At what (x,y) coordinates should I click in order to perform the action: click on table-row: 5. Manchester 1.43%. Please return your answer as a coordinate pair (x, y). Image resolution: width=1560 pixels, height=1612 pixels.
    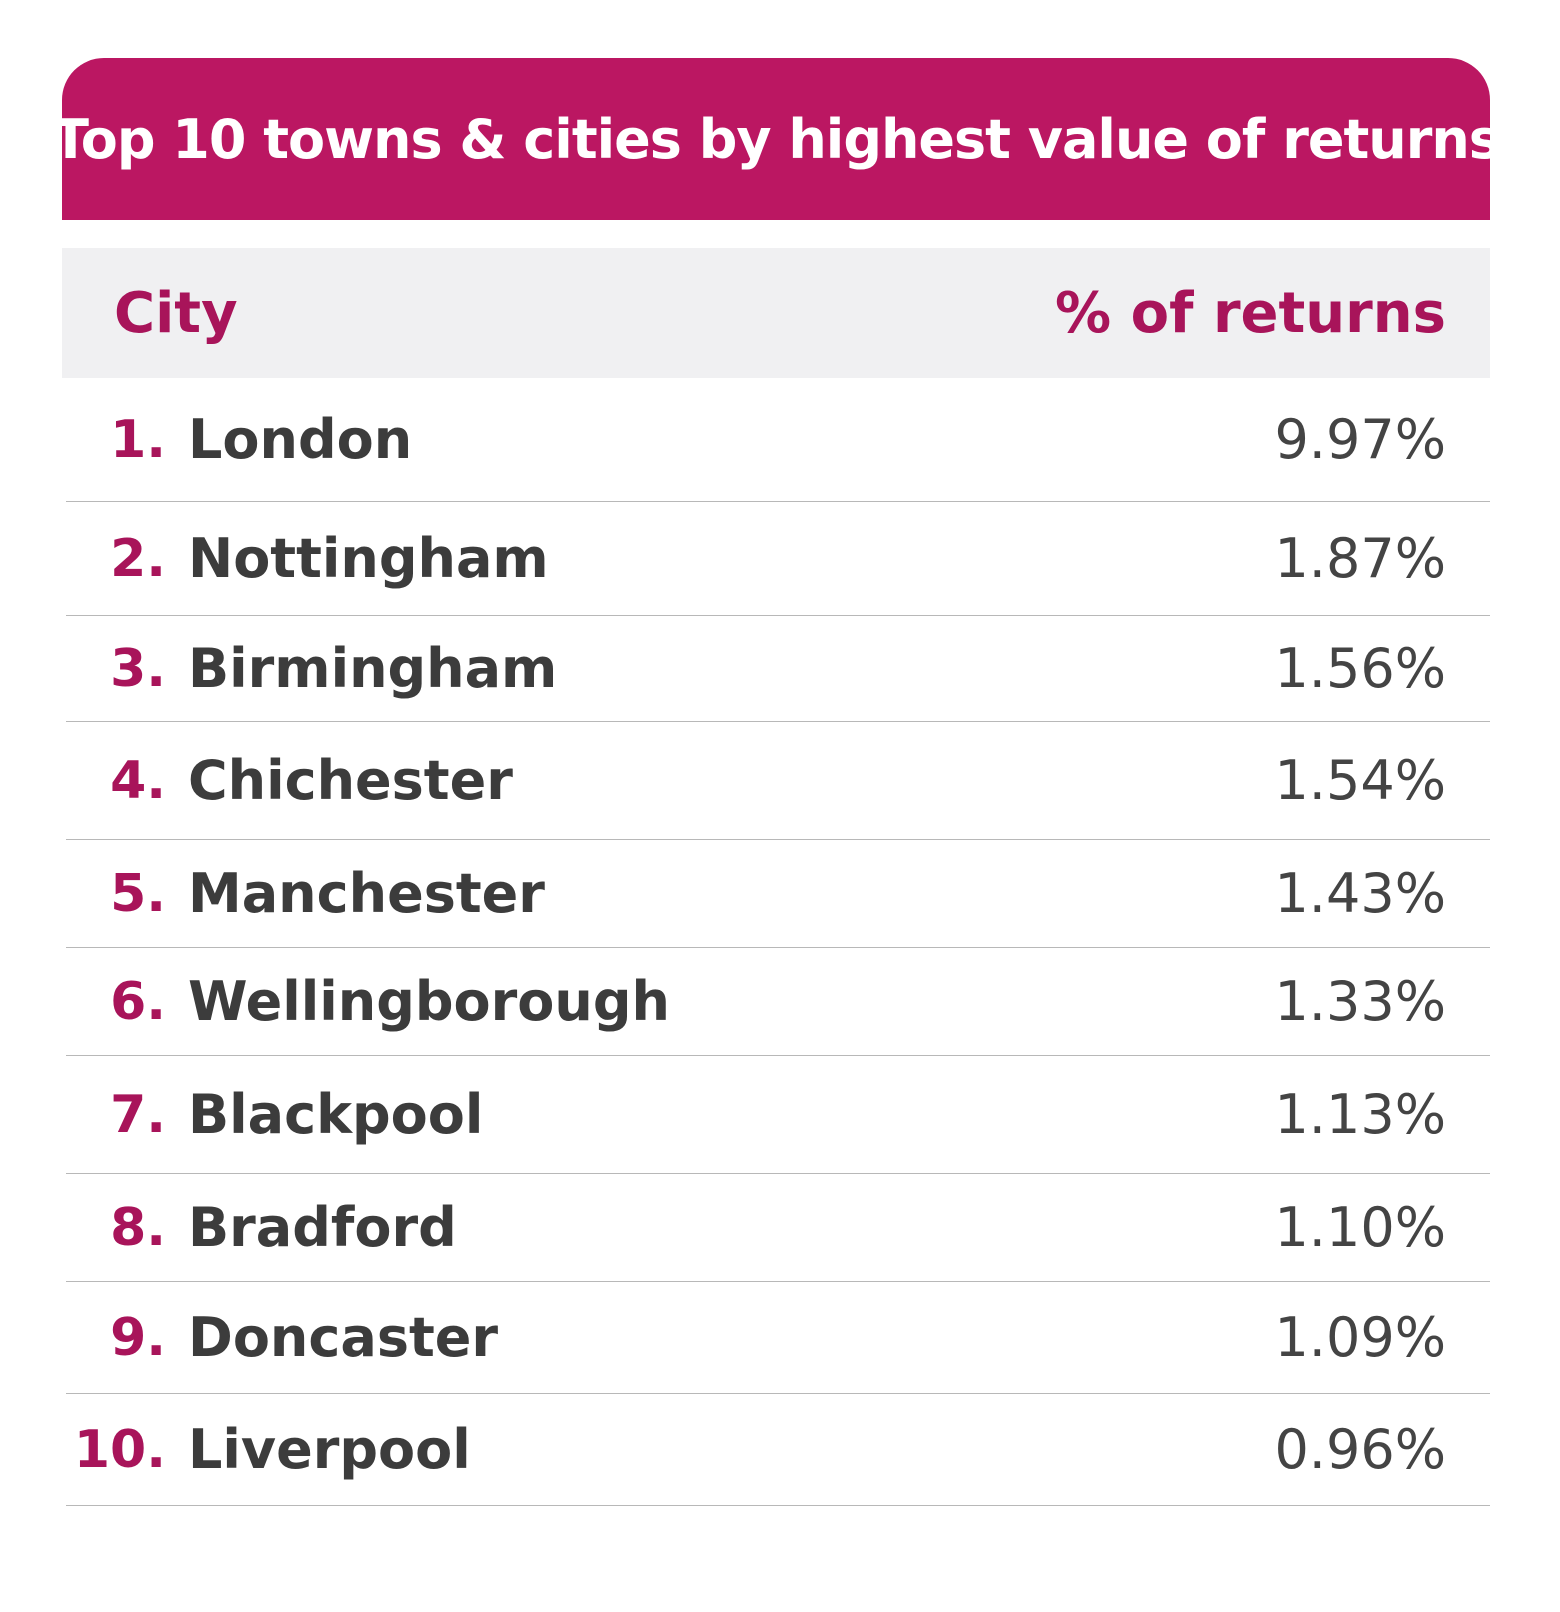
    Looking at the image, I should click on (778, 894).